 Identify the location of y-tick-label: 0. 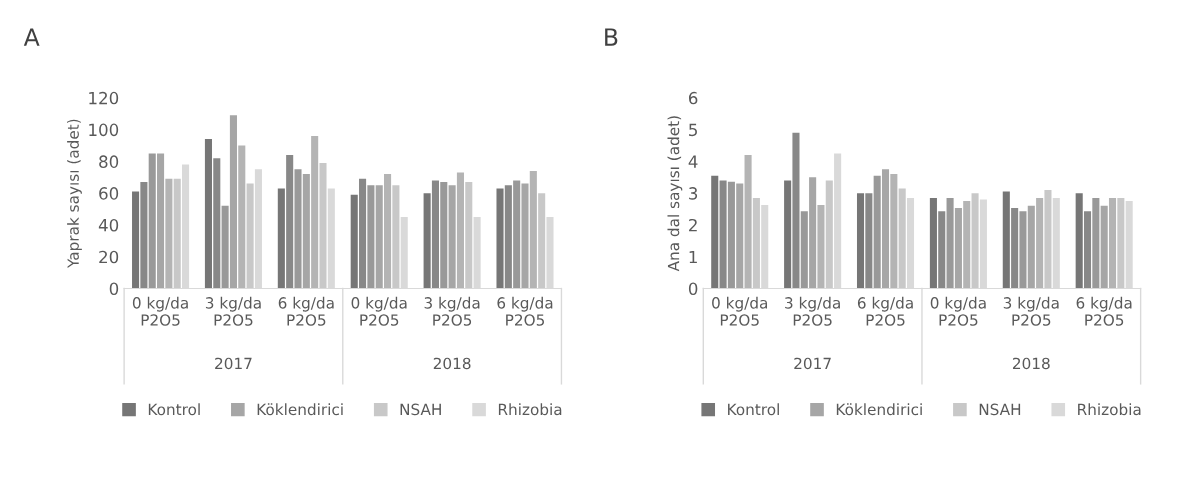
(693, 289).